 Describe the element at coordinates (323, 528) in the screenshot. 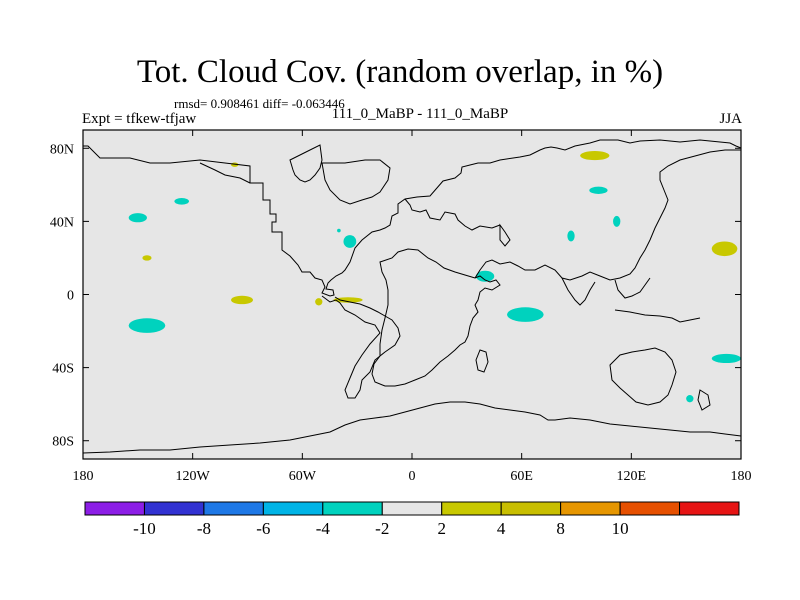

I see `colorbar-label: -4` at that location.